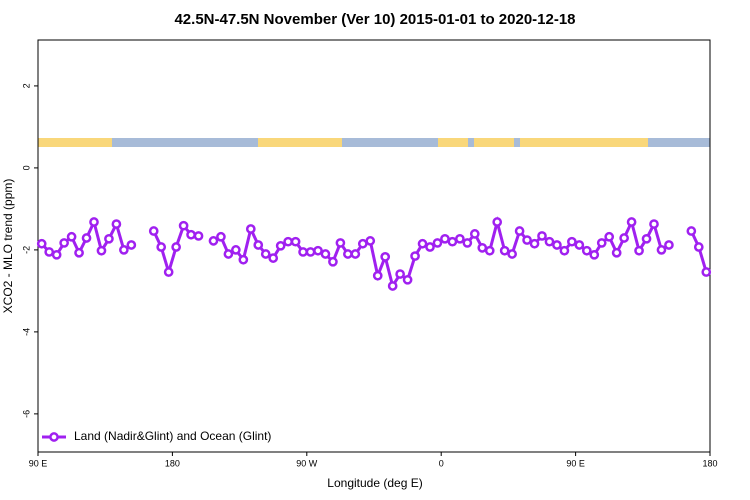 This screenshot has height=500, width=750. I want to click on y-tick-label: -6, so click(26, 414).